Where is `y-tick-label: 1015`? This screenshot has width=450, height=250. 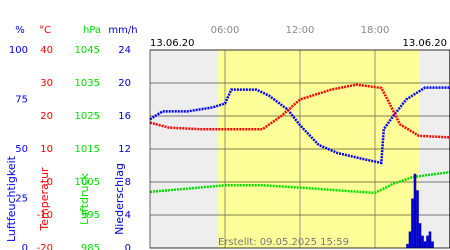 y-tick-label: 1015 is located at coordinates (87, 149).